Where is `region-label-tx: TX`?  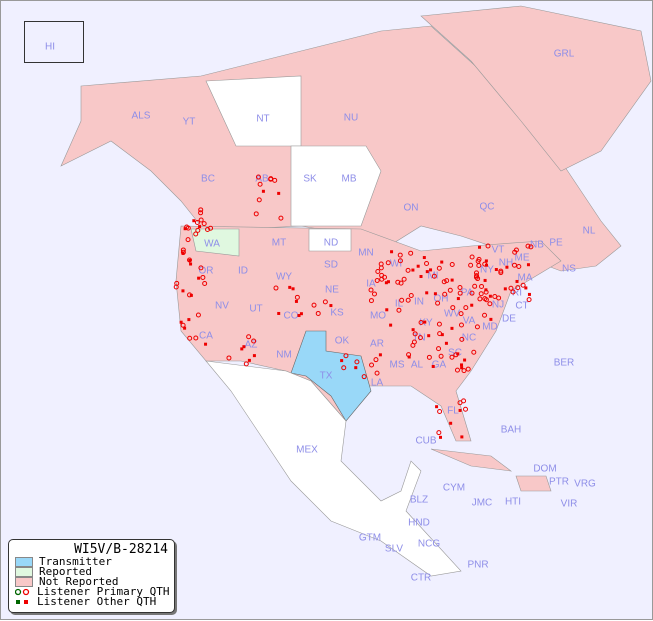
region-label-tx: TX is located at coordinates (326, 376).